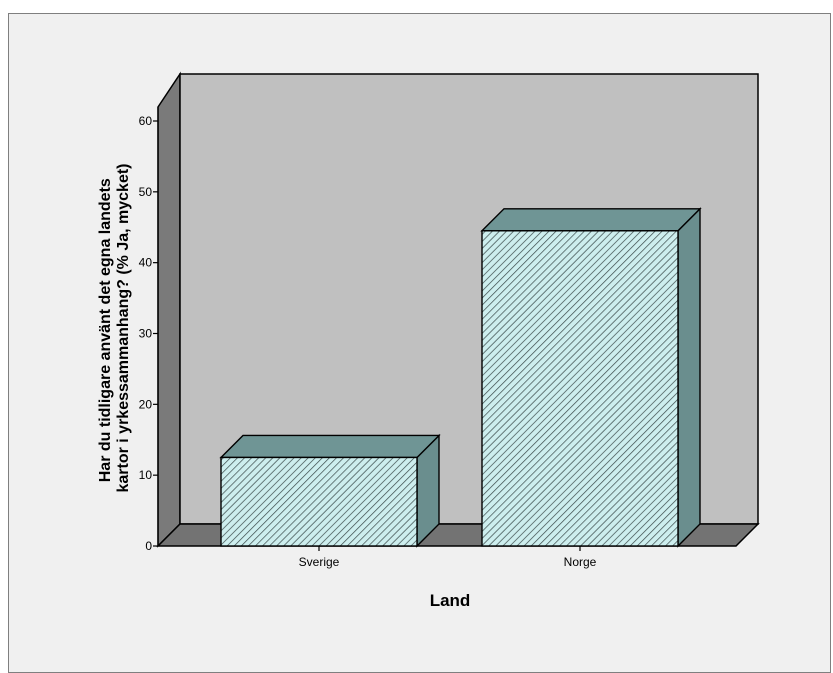 Image resolution: width=833 pixels, height=673 pixels. I want to click on bar-sverige, so click(330, 490).